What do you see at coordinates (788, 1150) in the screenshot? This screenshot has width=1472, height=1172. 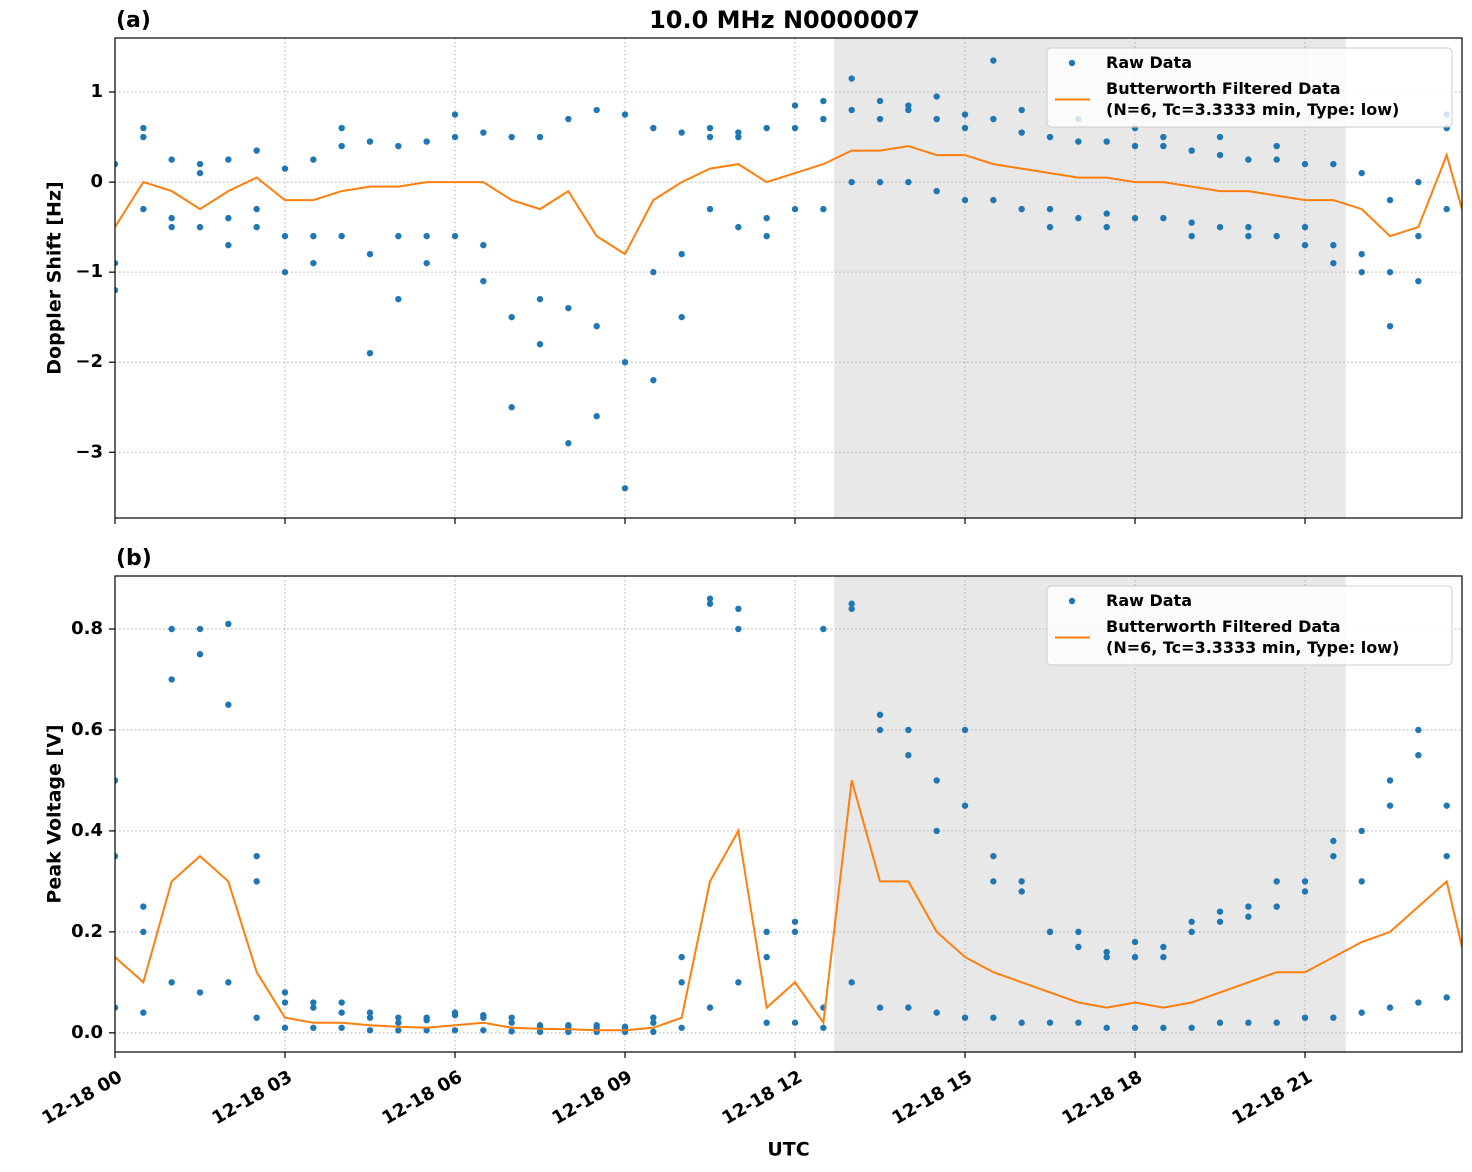 I see `x-axis-label: UTC` at bounding box center [788, 1150].